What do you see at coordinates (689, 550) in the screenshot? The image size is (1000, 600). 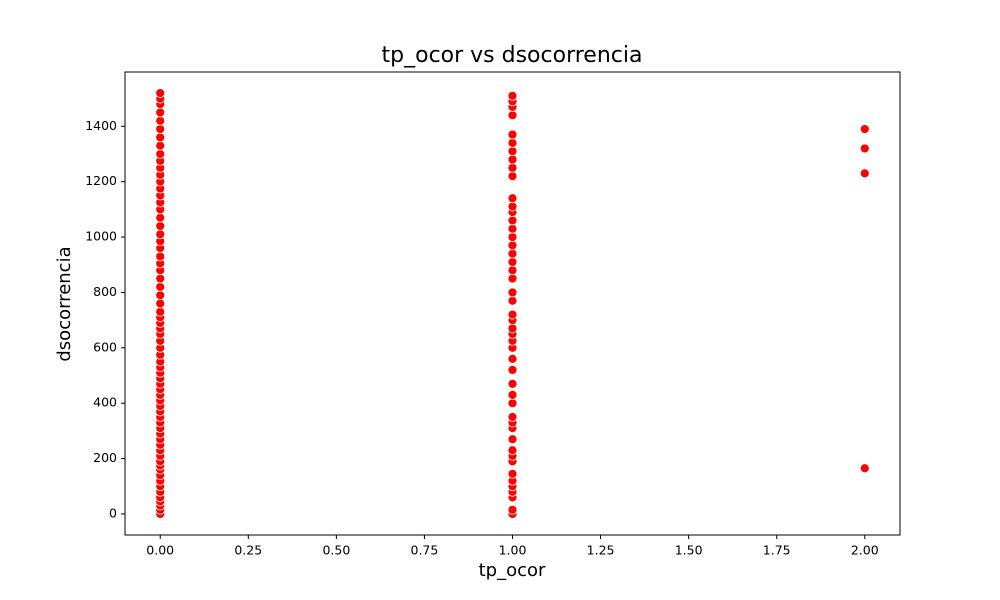 I see `x-tick-label: 1.50` at bounding box center [689, 550].